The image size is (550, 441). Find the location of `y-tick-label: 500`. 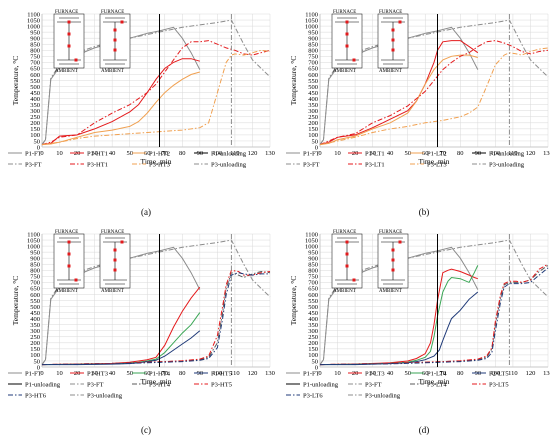

y-tick-label: 500 is located at coordinates (35, 307).